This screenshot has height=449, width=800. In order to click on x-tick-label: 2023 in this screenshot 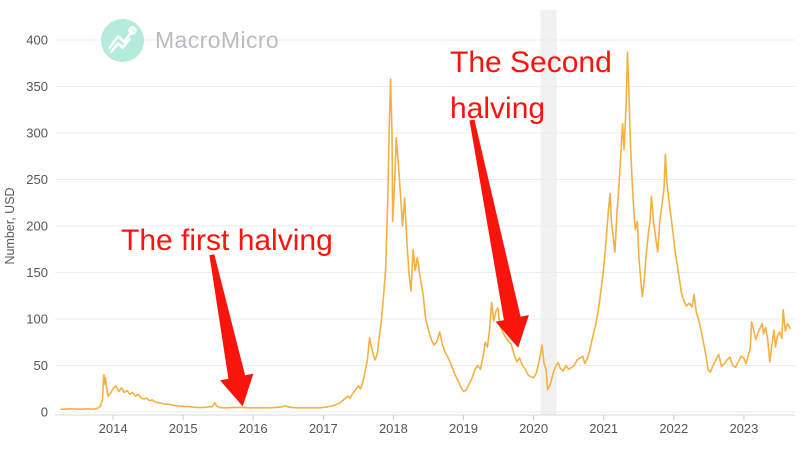, I will do `click(743, 428)`.